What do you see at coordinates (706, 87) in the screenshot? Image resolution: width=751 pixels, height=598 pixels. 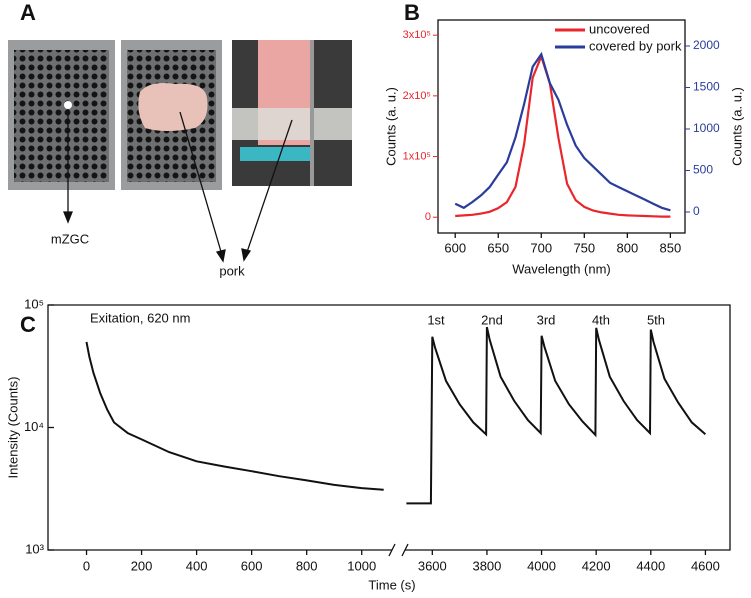 I see `y2-tick-label: 1500` at bounding box center [706, 87].